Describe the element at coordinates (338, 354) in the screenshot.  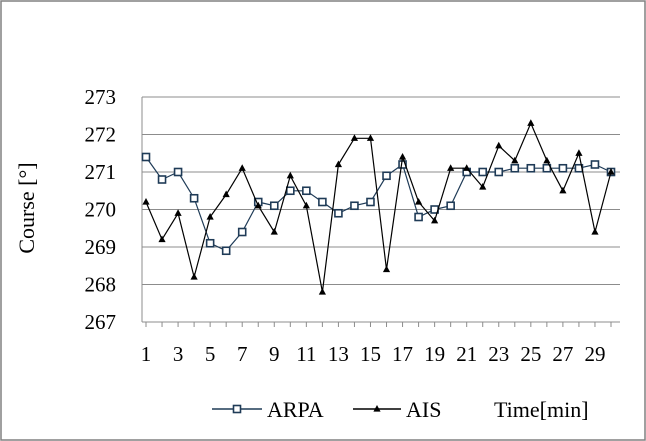
I see `x-tick-label: 13` at that location.